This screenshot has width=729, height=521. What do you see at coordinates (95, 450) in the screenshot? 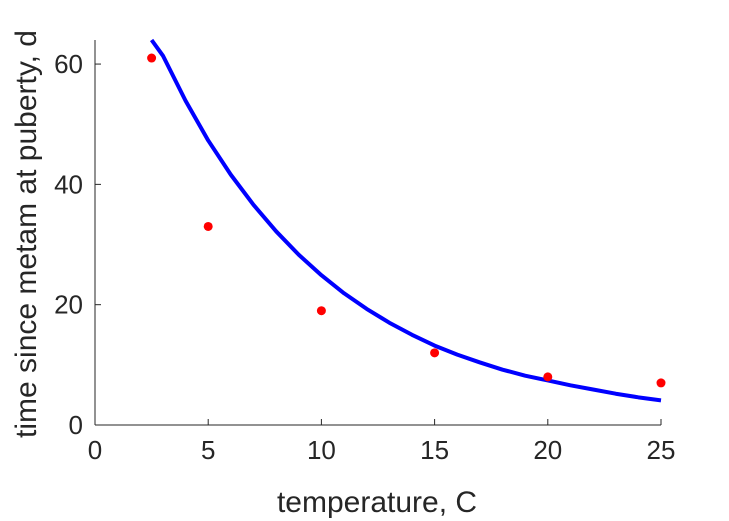
I see `x-tick-label: 0` at bounding box center [95, 450].